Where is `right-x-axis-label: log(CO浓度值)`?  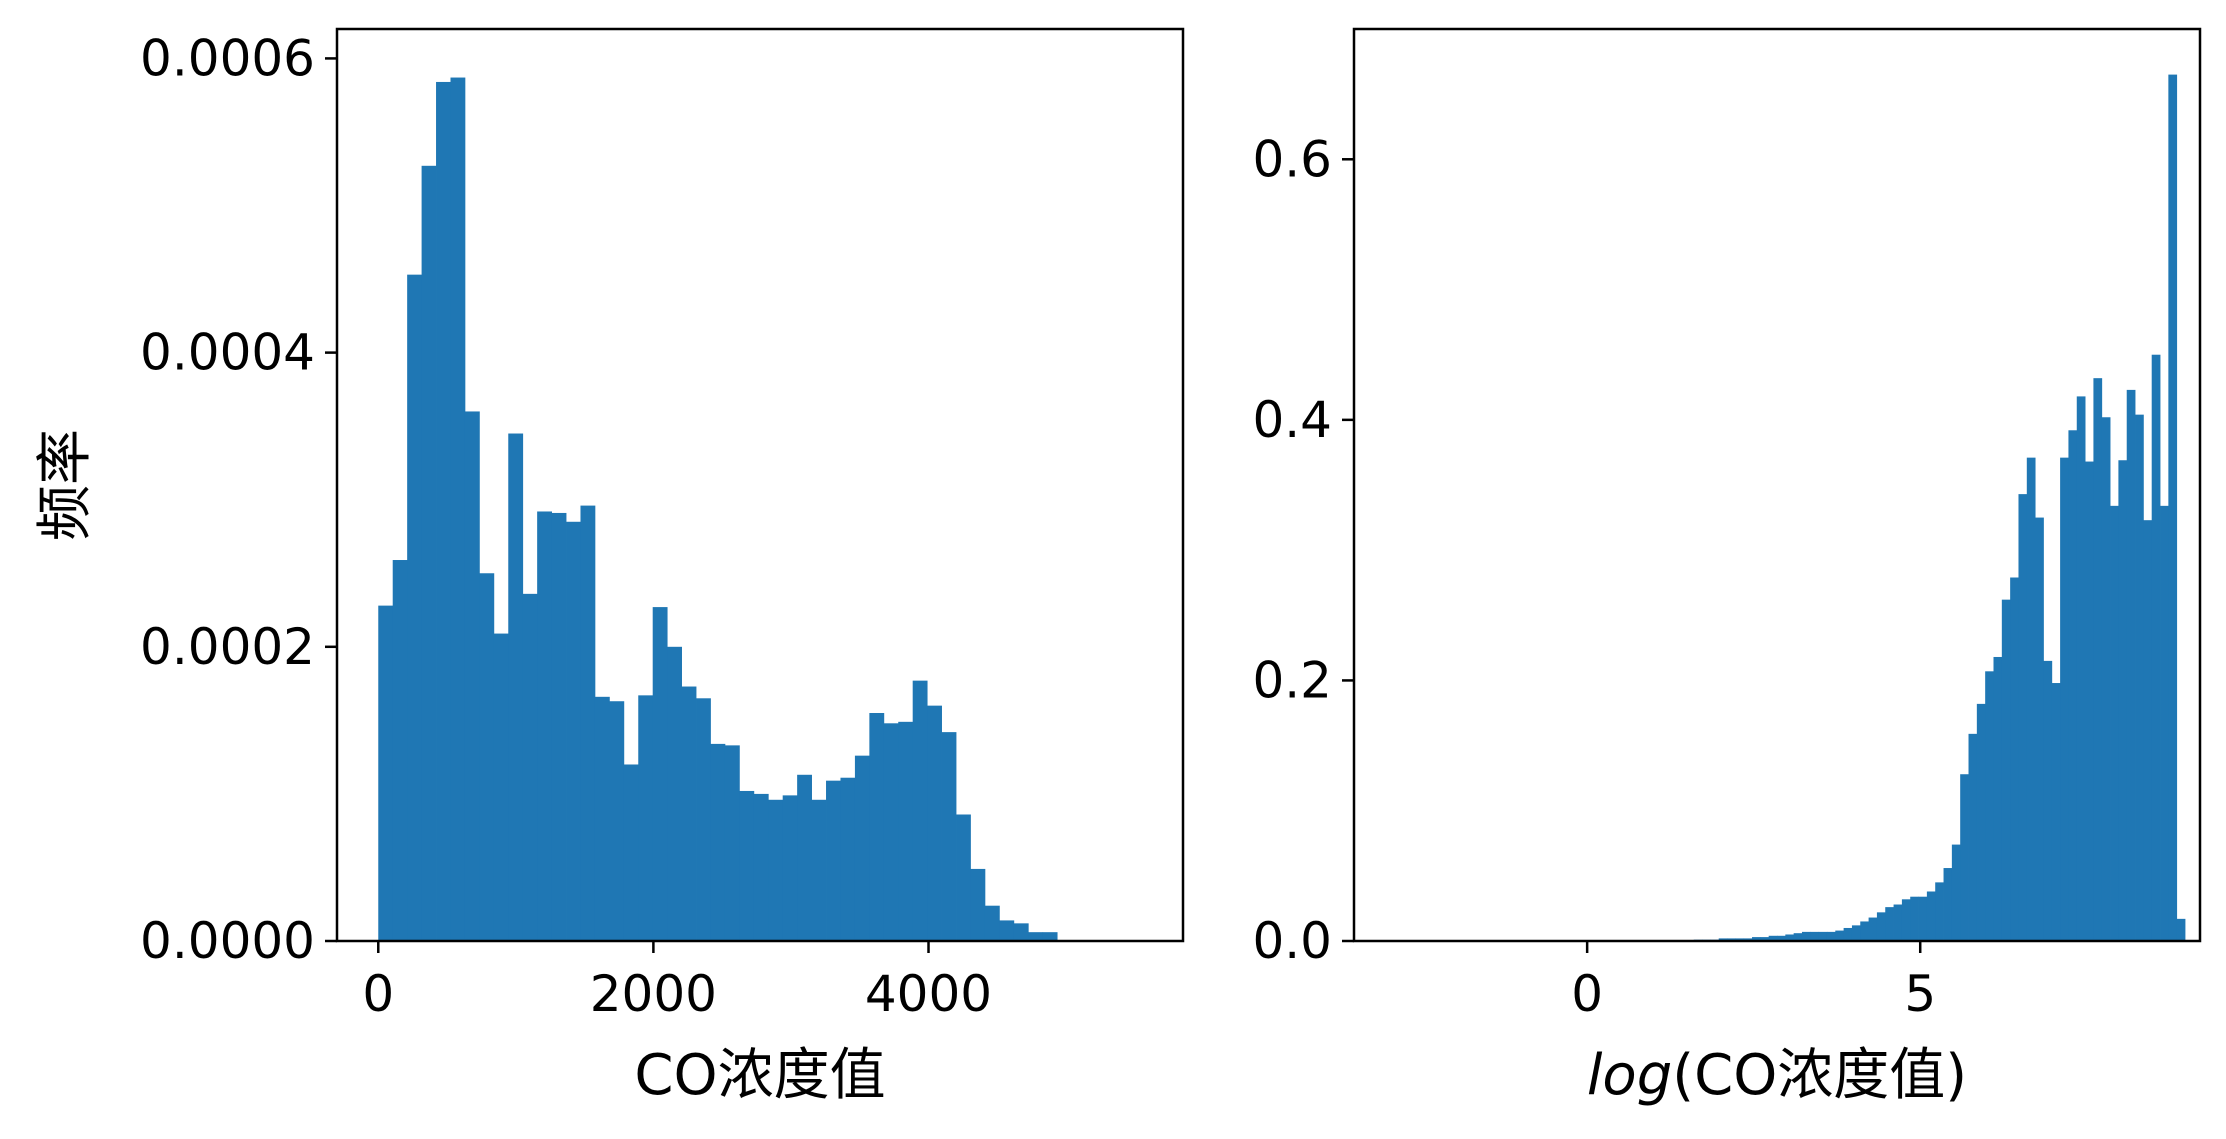 right-x-axis-label: log(CO浓度值) is located at coordinates (1777, 1075).